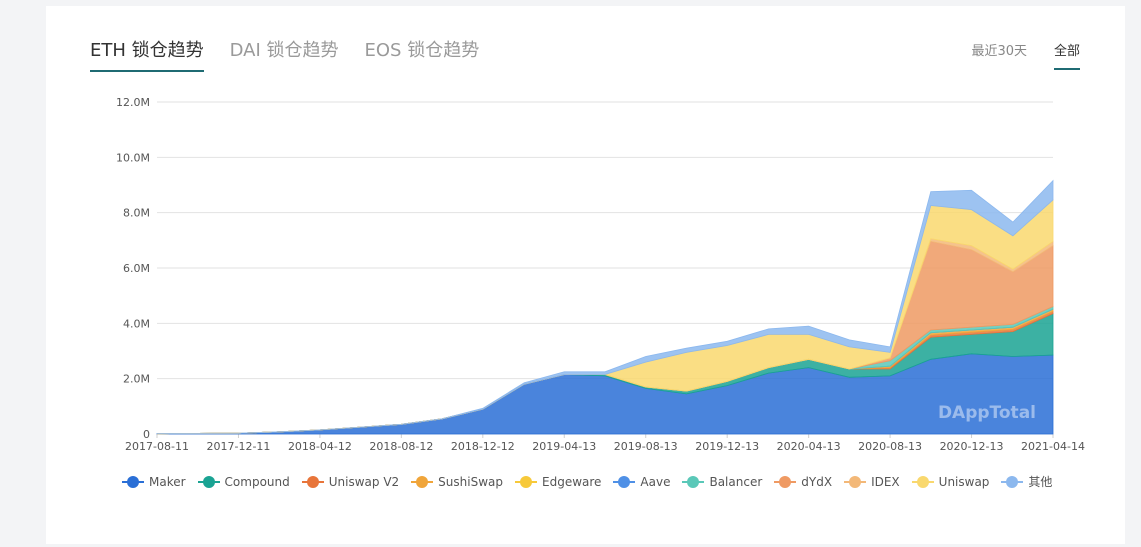  I want to click on legend-label: Edgeware, so click(572, 481).